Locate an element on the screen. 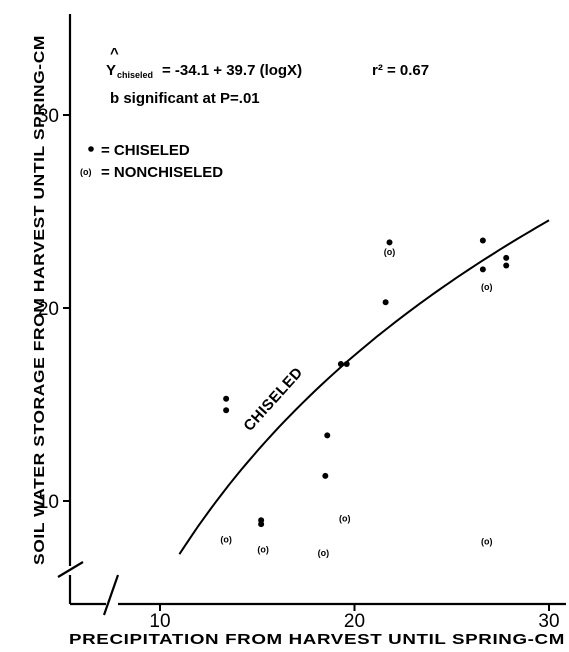 The width and height of the screenshot is (569, 652). equation-note: b significant at P=.01 is located at coordinates (185, 98).